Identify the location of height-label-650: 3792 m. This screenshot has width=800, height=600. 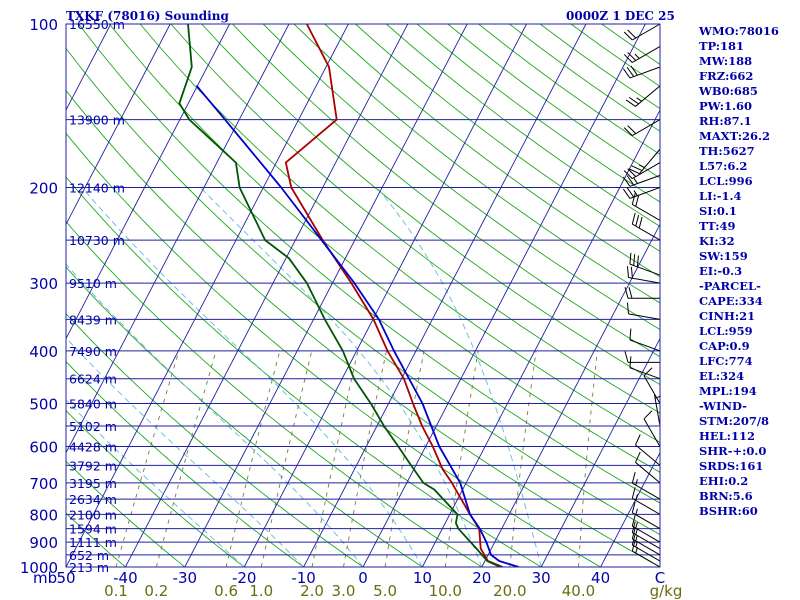
(93, 465).